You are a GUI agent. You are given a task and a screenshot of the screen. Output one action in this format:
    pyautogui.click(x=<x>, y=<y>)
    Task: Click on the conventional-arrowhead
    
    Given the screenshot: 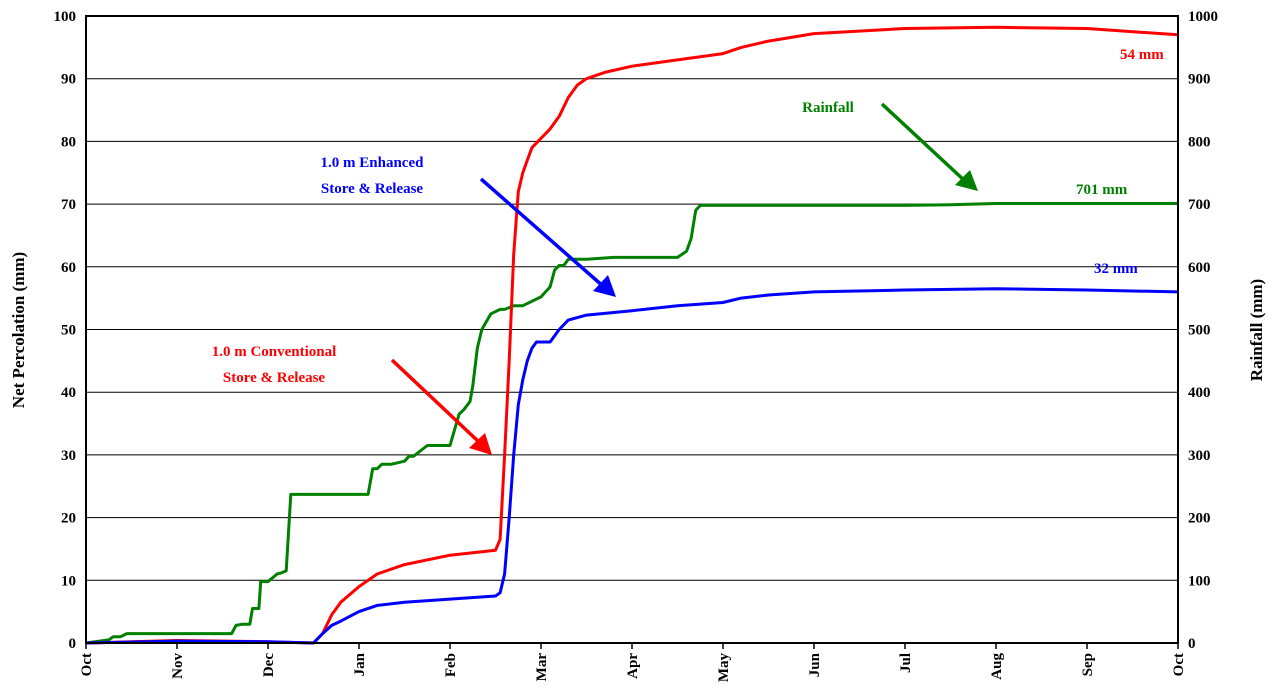 What is the action you would take?
    pyautogui.click(x=480, y=444)
    